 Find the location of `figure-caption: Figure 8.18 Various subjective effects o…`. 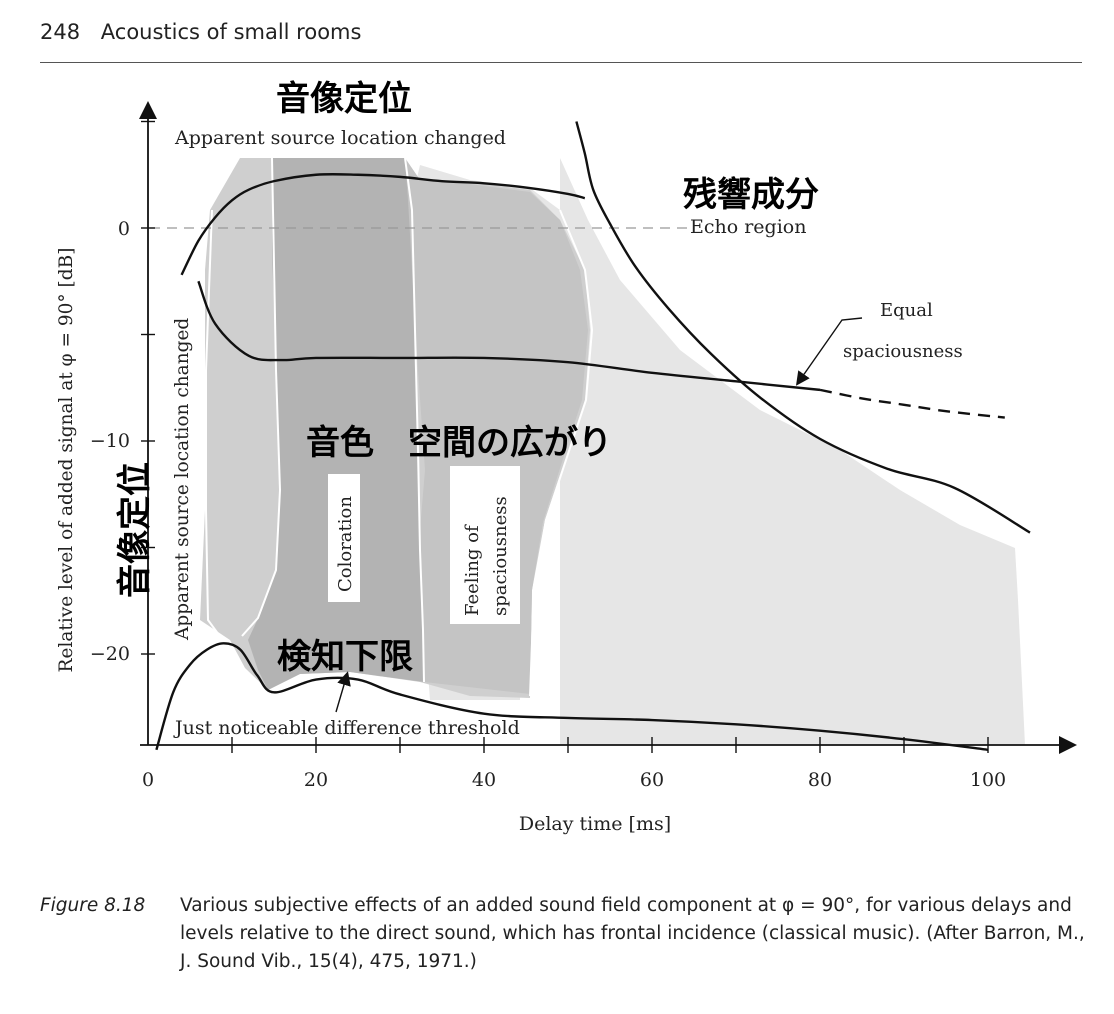

figure-caption: Figure 8.18 Various subjective effects o… is located at coordinates (565, 934).